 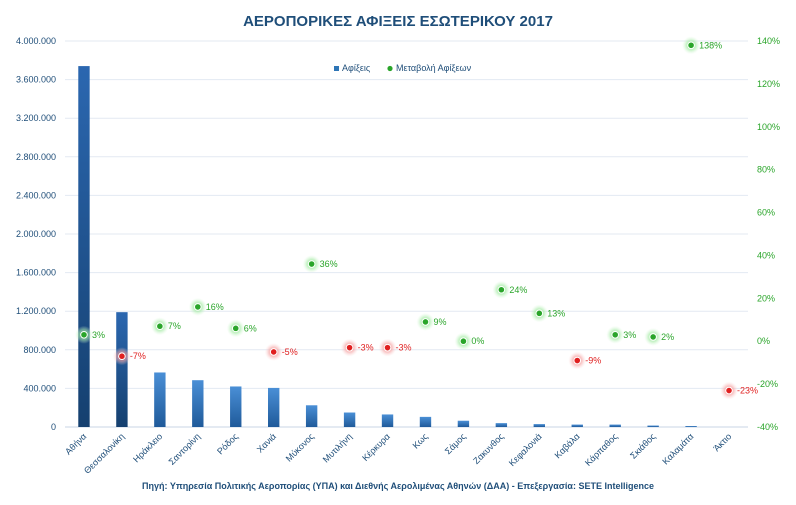 I want to click on y2-tick-label: 100%, so click(x=768, y=127).